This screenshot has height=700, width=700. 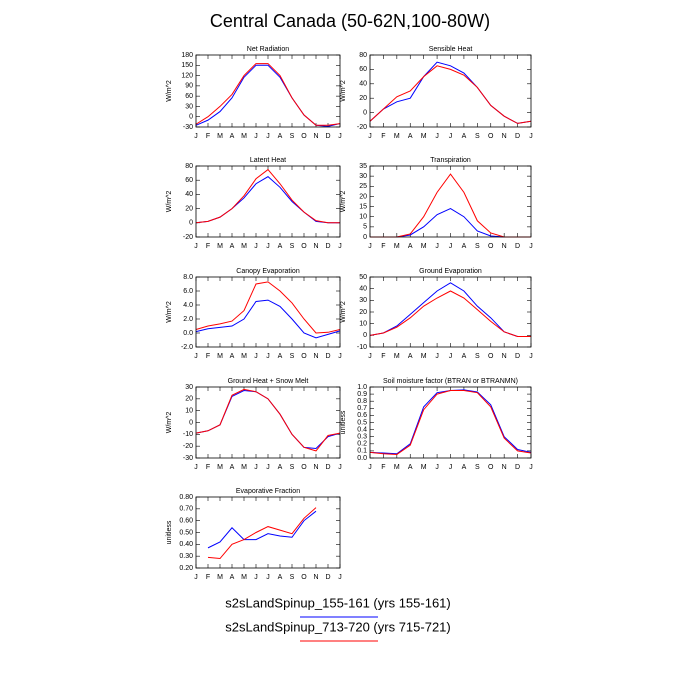 I want to click on y-tick-label: 0.5, so click(x=362, y=422).